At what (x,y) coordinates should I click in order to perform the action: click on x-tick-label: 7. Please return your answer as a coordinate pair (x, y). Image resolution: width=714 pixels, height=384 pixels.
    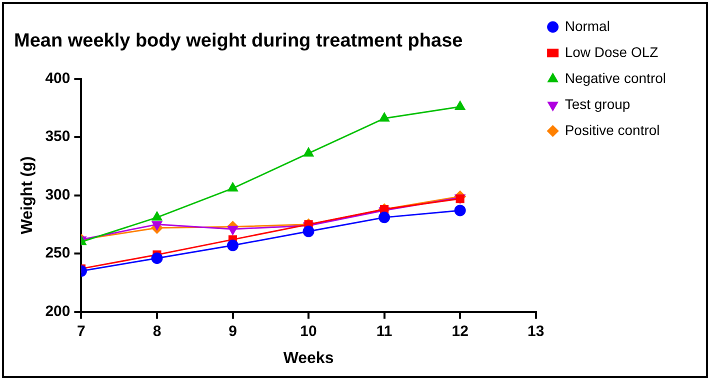
    Looking at the image, I should click on (81, 331).